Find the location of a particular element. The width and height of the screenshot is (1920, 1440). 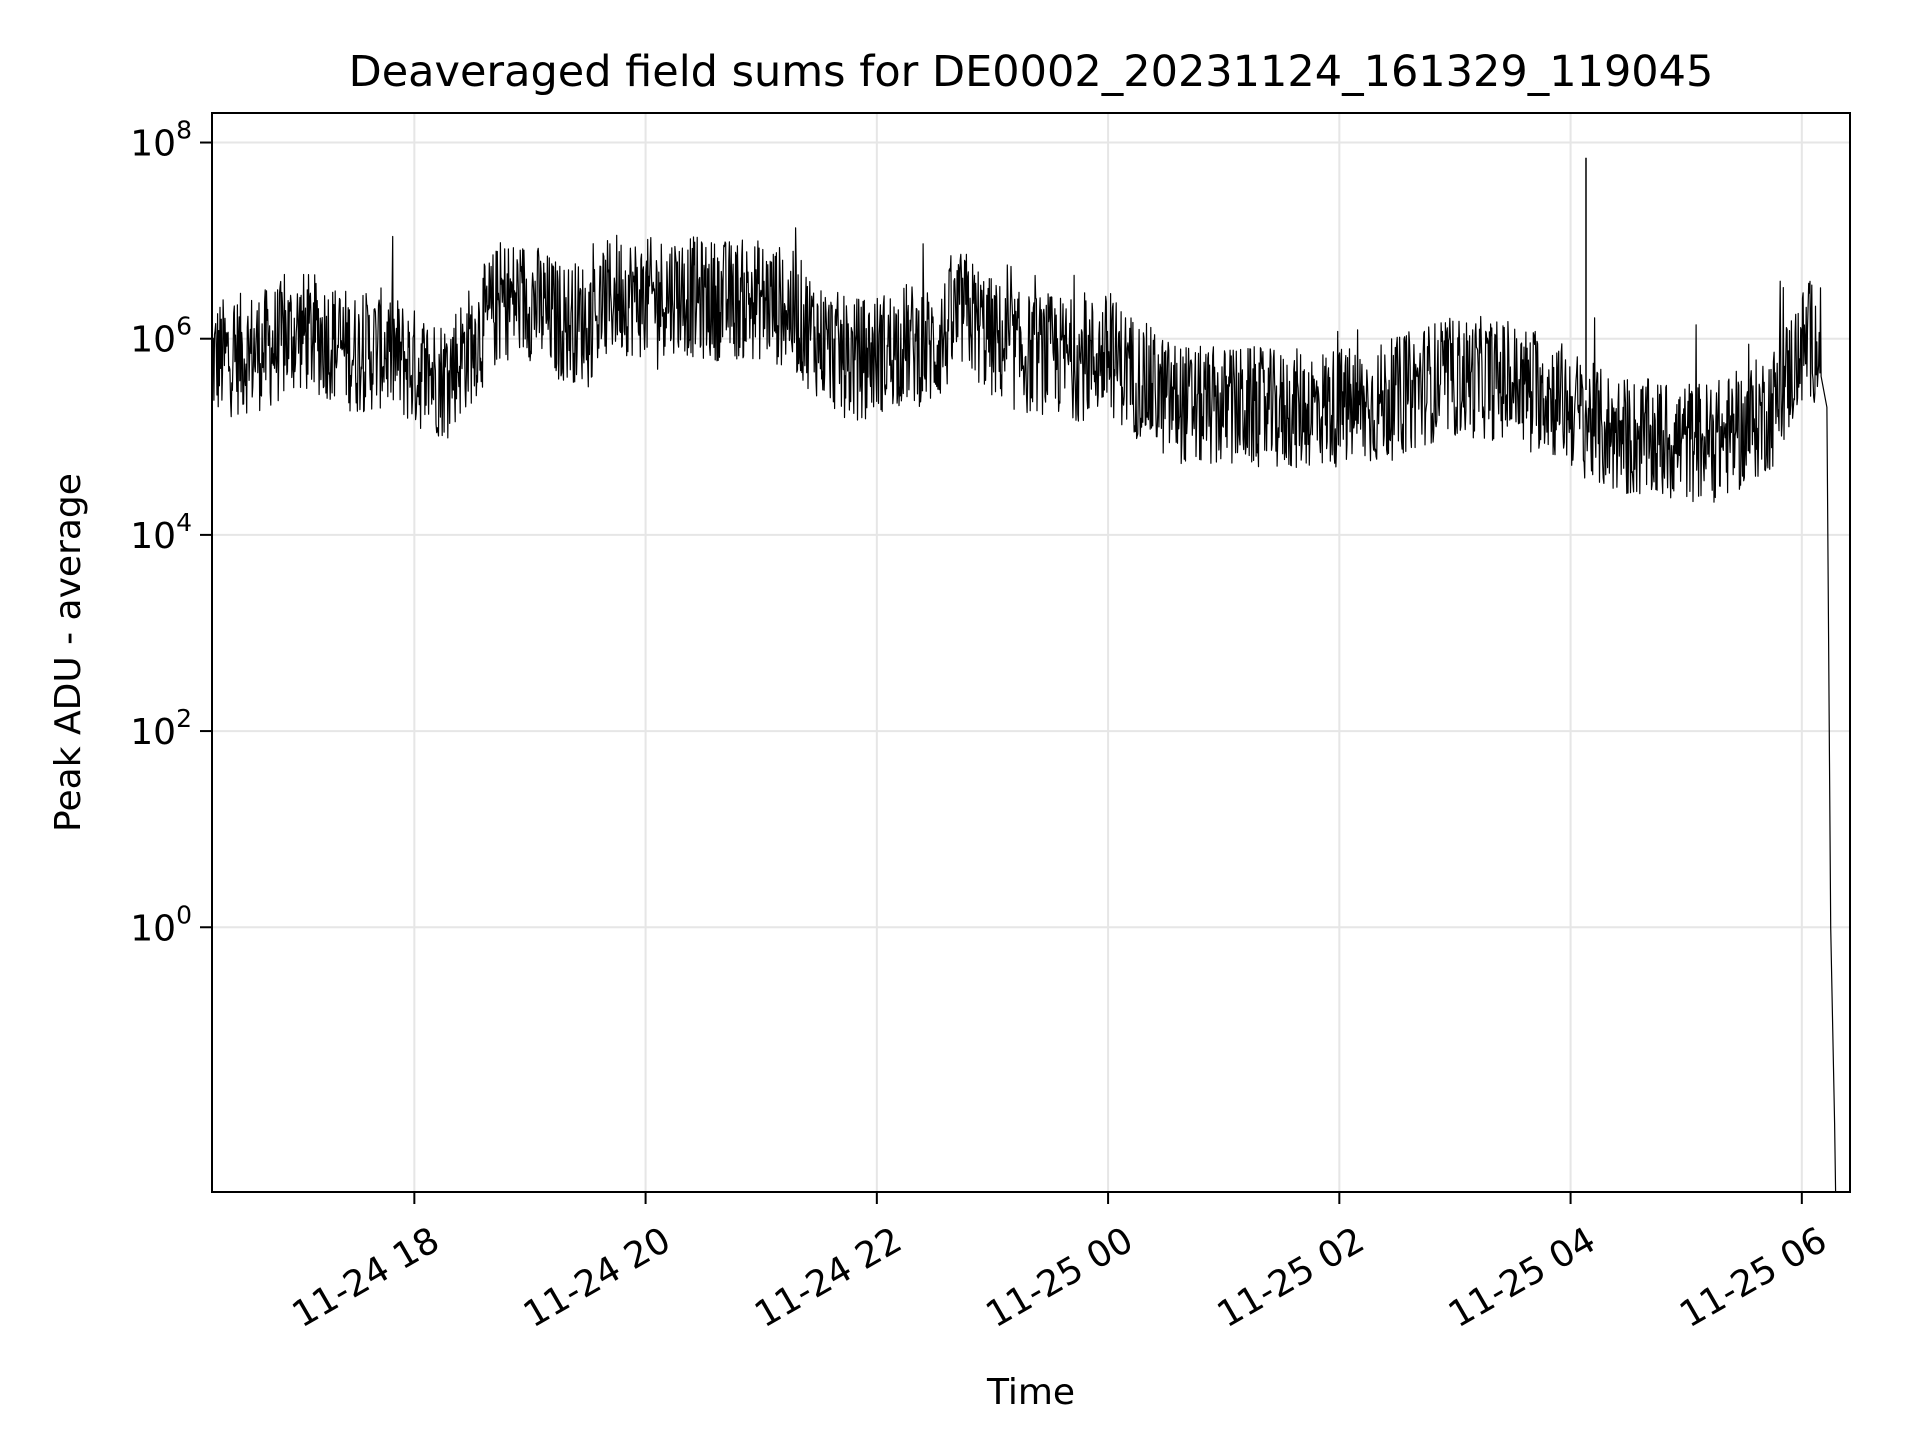

y-tick-exponent: 6 is located at coordinates (184, 326).